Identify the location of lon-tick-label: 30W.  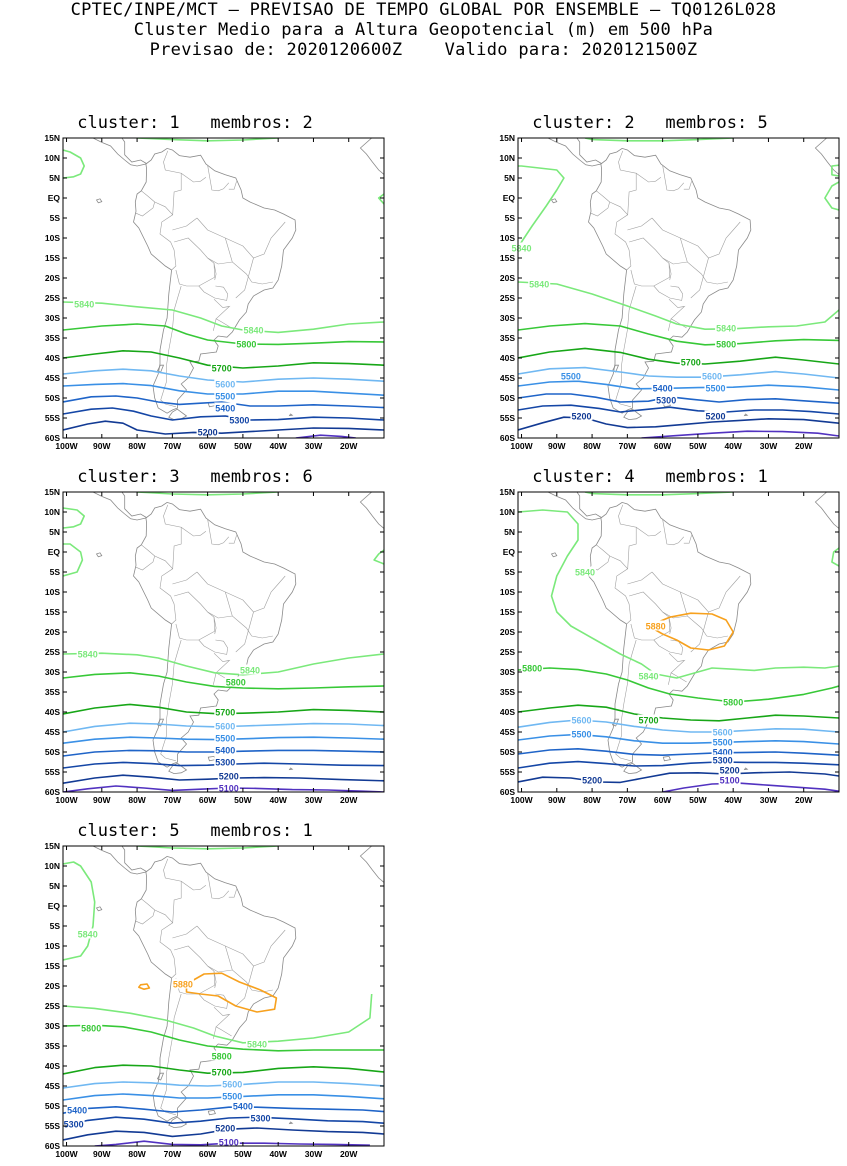
(314, 1154).